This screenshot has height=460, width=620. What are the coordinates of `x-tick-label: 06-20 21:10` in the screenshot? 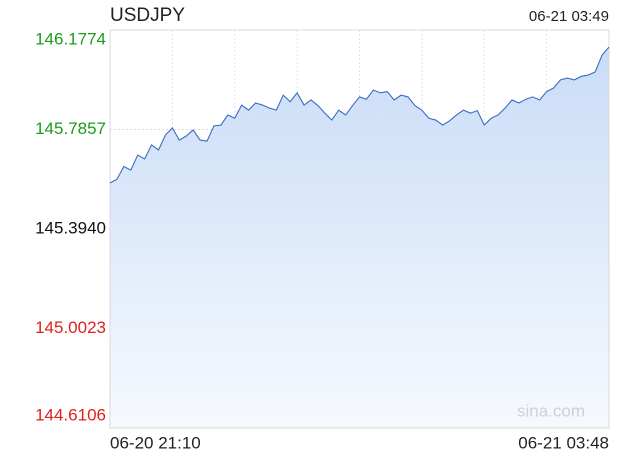 It's located at (155, 442).